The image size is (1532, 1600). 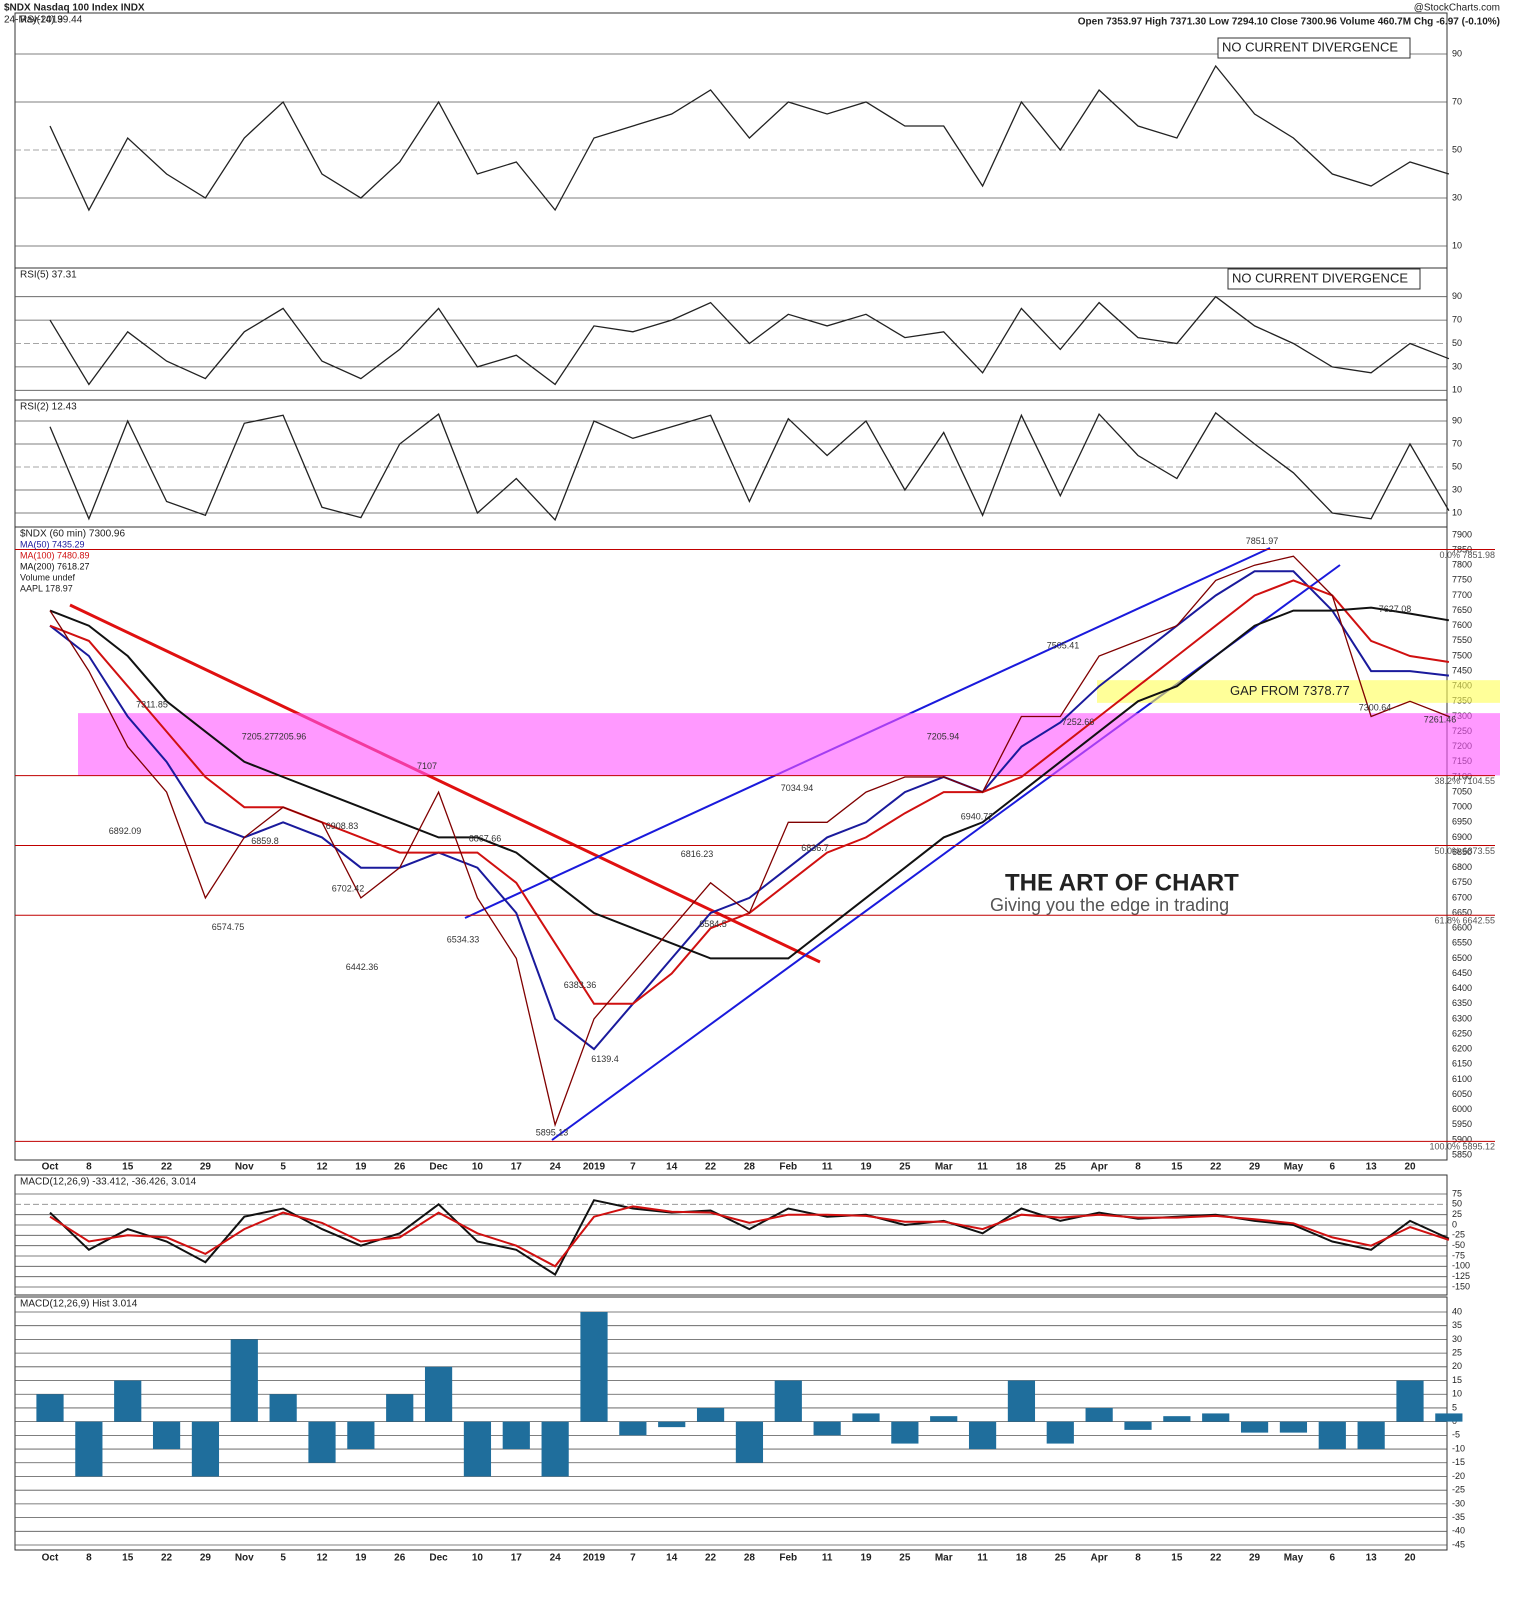 What do you see at coordinates (1462, 973) in the screenshot?
I see `y-tick-label: 6450` at bounding box center [1462, 973].